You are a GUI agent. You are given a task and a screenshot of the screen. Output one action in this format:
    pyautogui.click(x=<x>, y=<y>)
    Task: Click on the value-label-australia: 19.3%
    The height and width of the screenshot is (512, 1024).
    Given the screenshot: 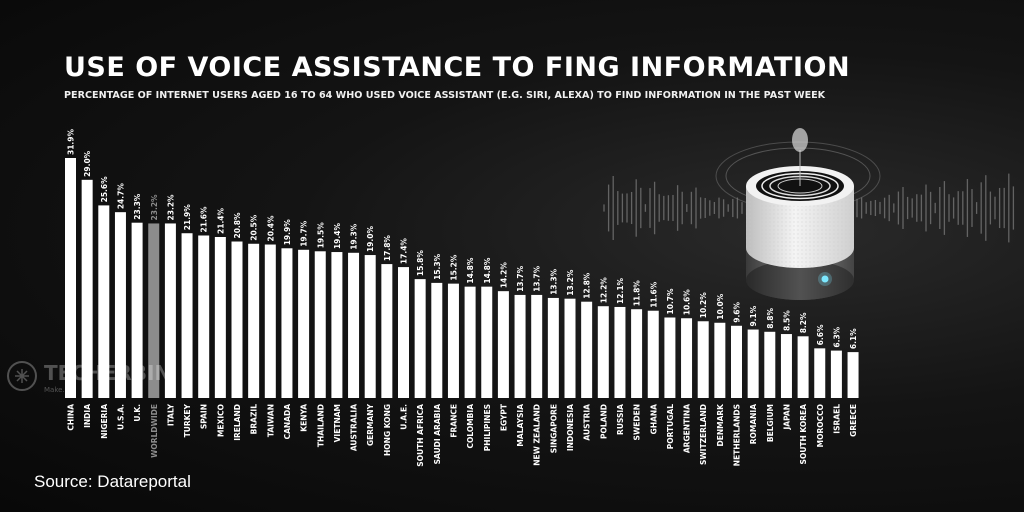 What is the action you would take?
    pyautogui.click(x=354, y=236)
    